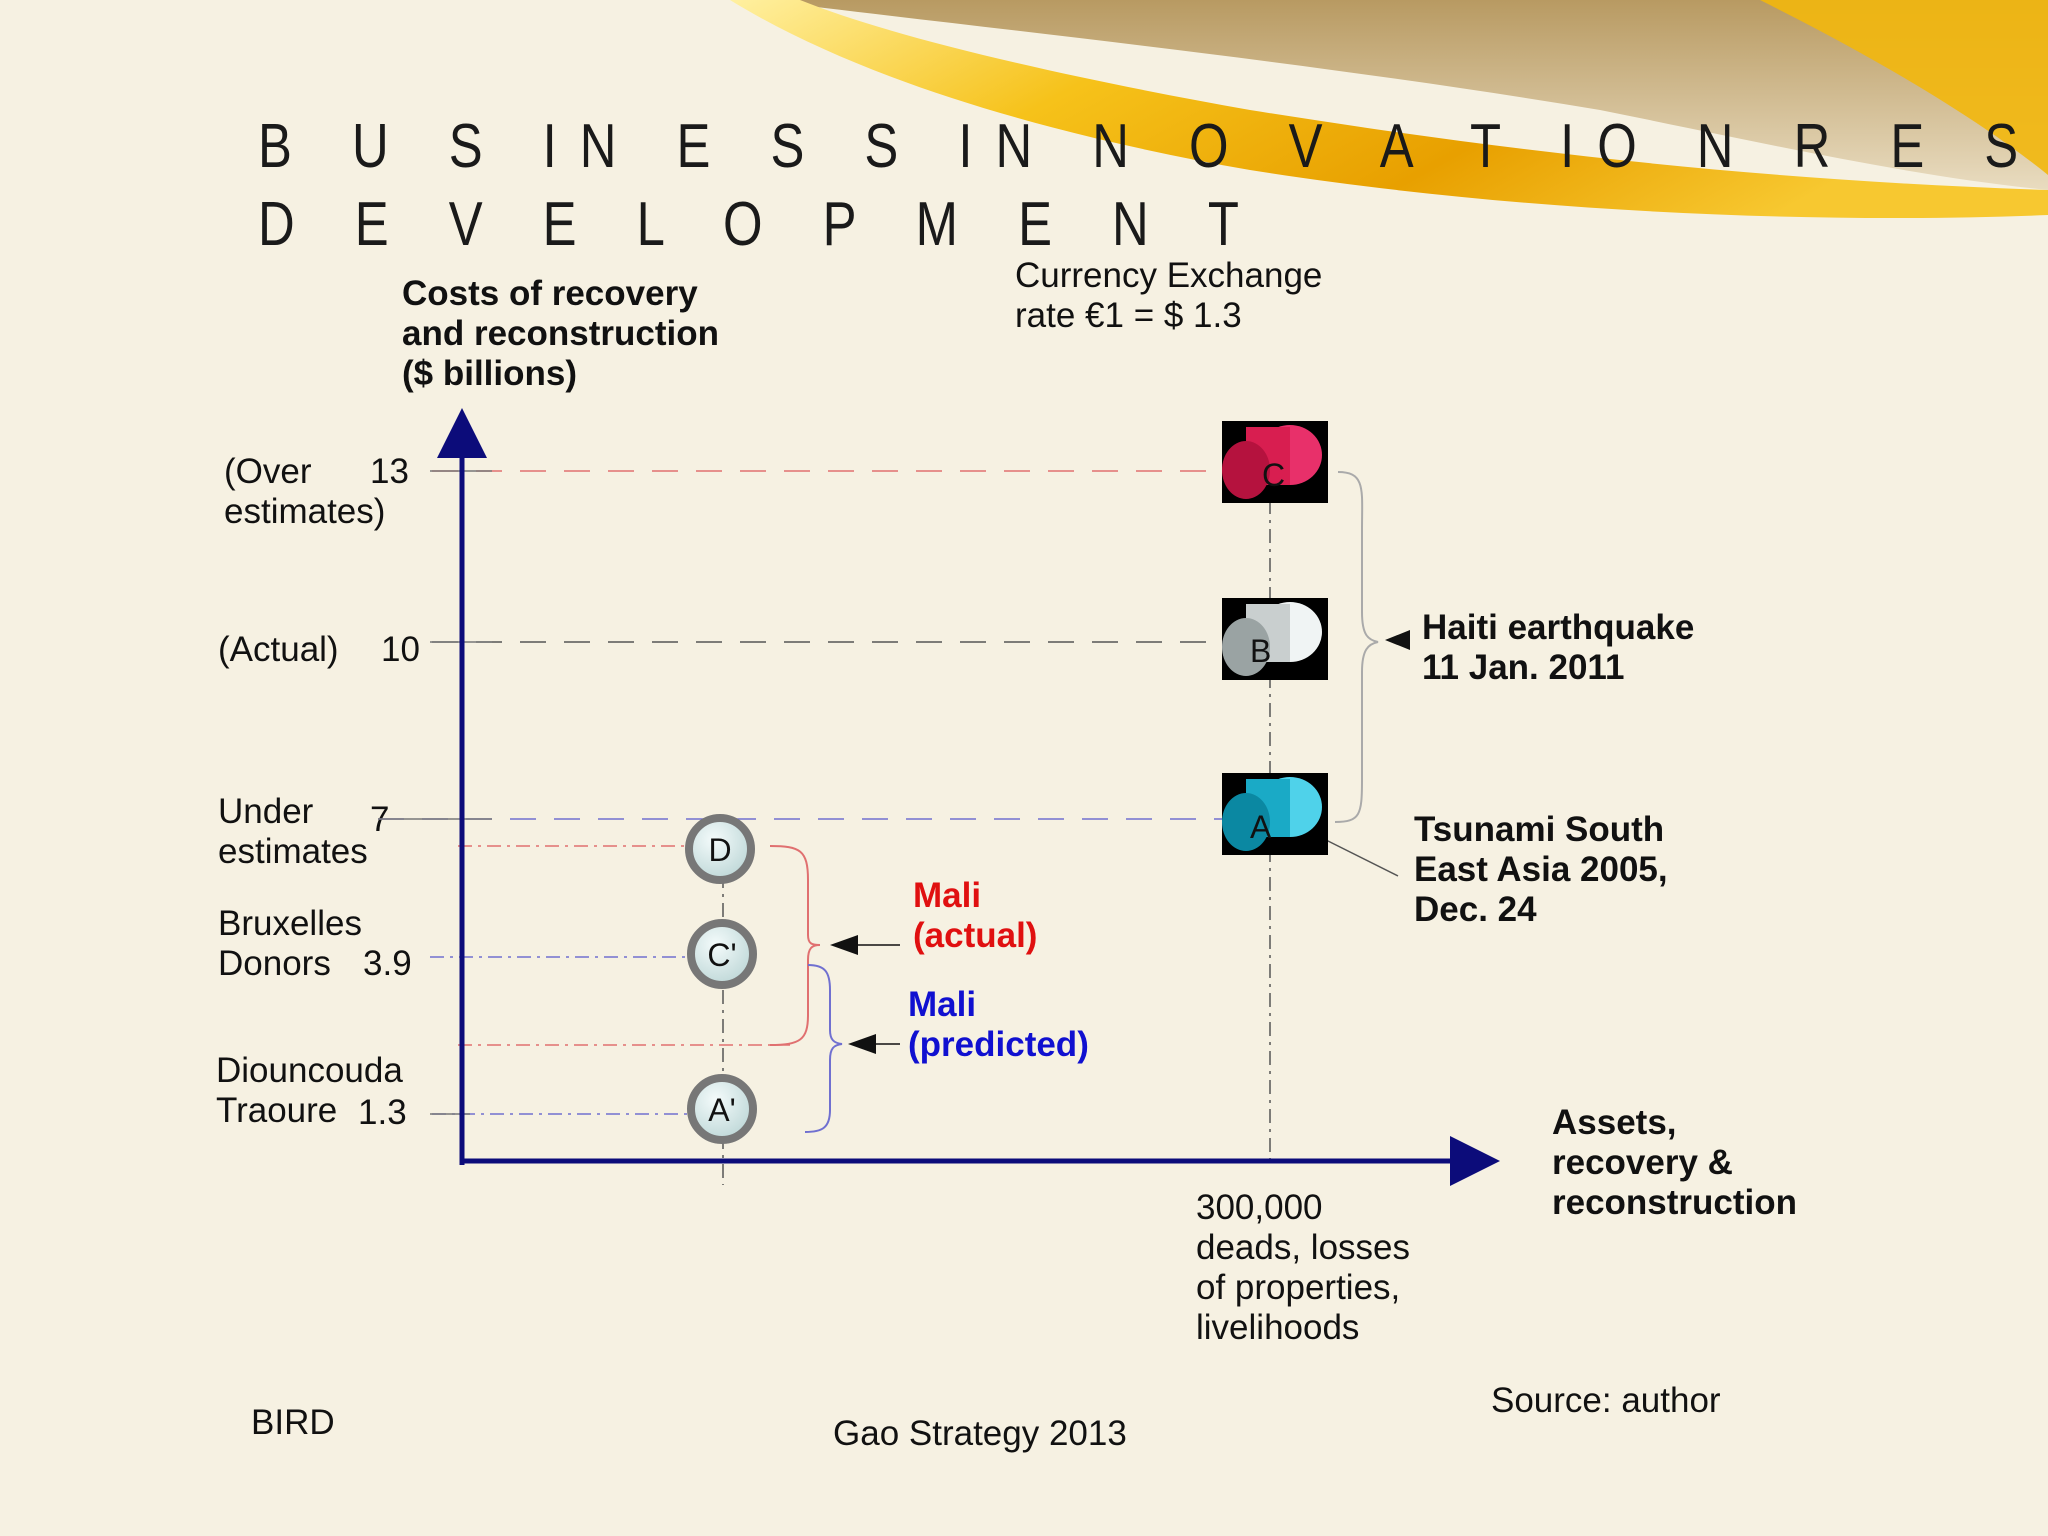  I want to click on marker-c-prime-label: C', so click(721, 955).